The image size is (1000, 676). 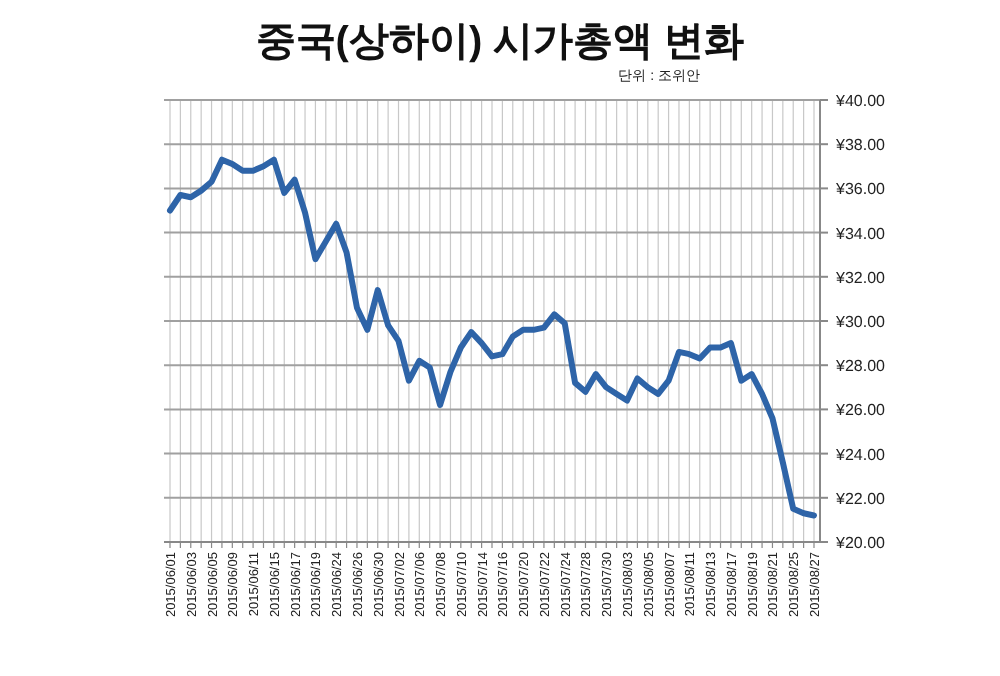 I want to click on y-tick-label: ¥28.00, so click(x=860, y=366).